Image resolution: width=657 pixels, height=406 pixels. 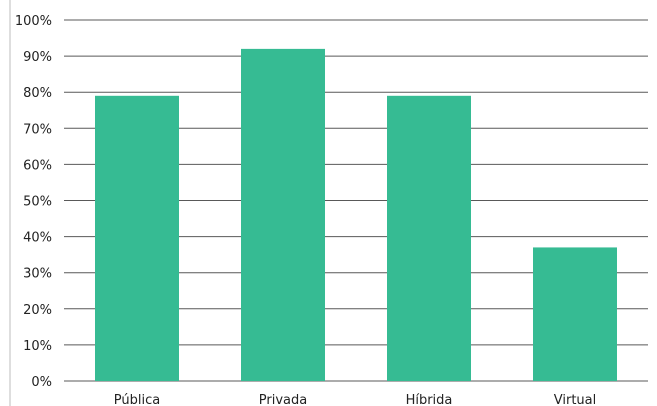 I want to click on y-tick-label-40: 40%, so click(x=37, y=238).